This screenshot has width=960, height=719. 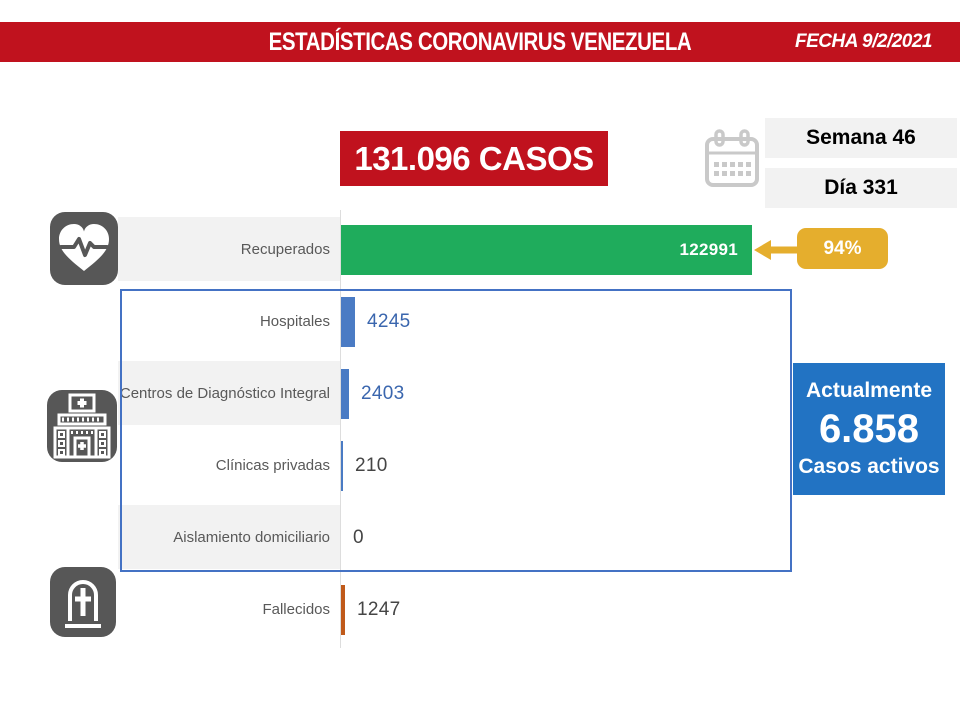 What do you see at coordinates (480, 538) in the screenshot?
I see `chart-row: Aislamiento domiciliario 0` at bounding box center [480, 538].